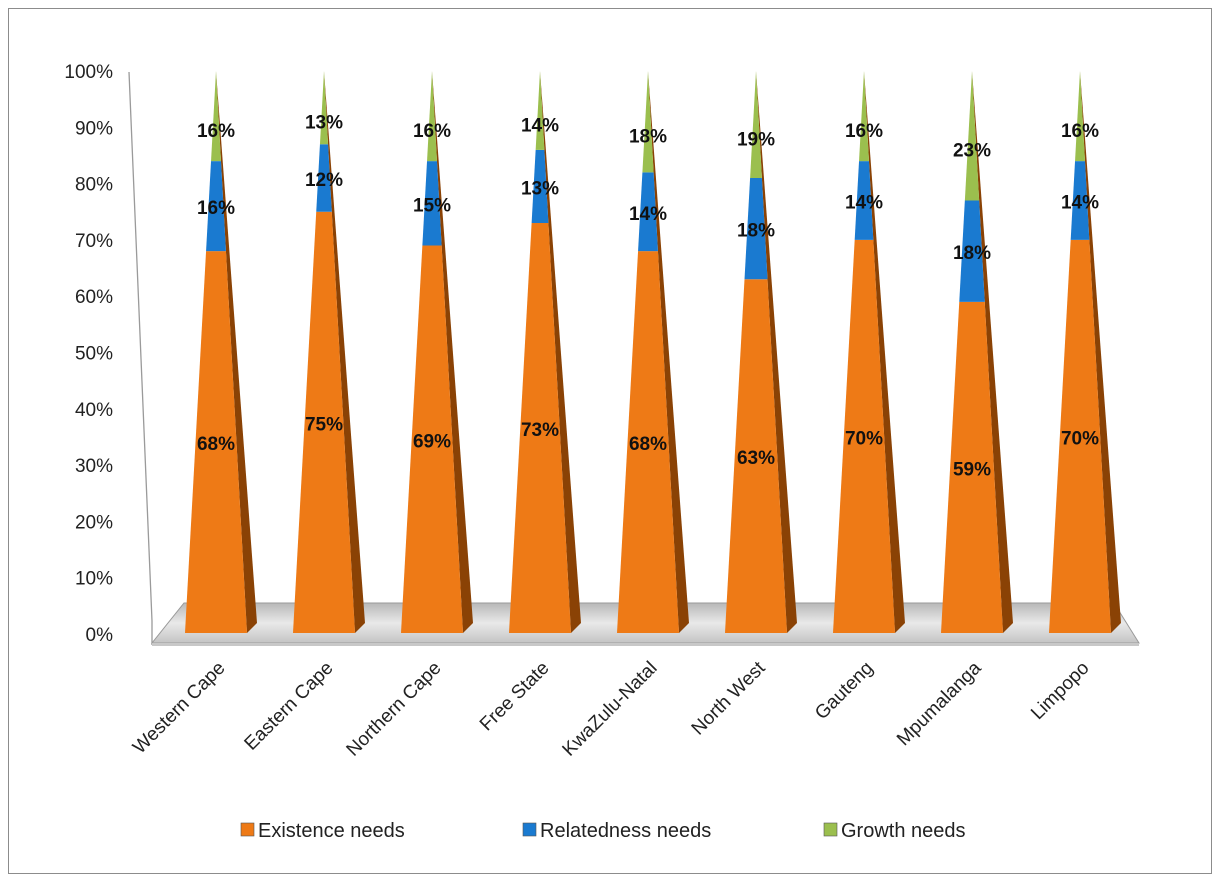 This screenshot has height=884, width=1222. I want to click on category-label: Eastern Cape, so click(289, 706).